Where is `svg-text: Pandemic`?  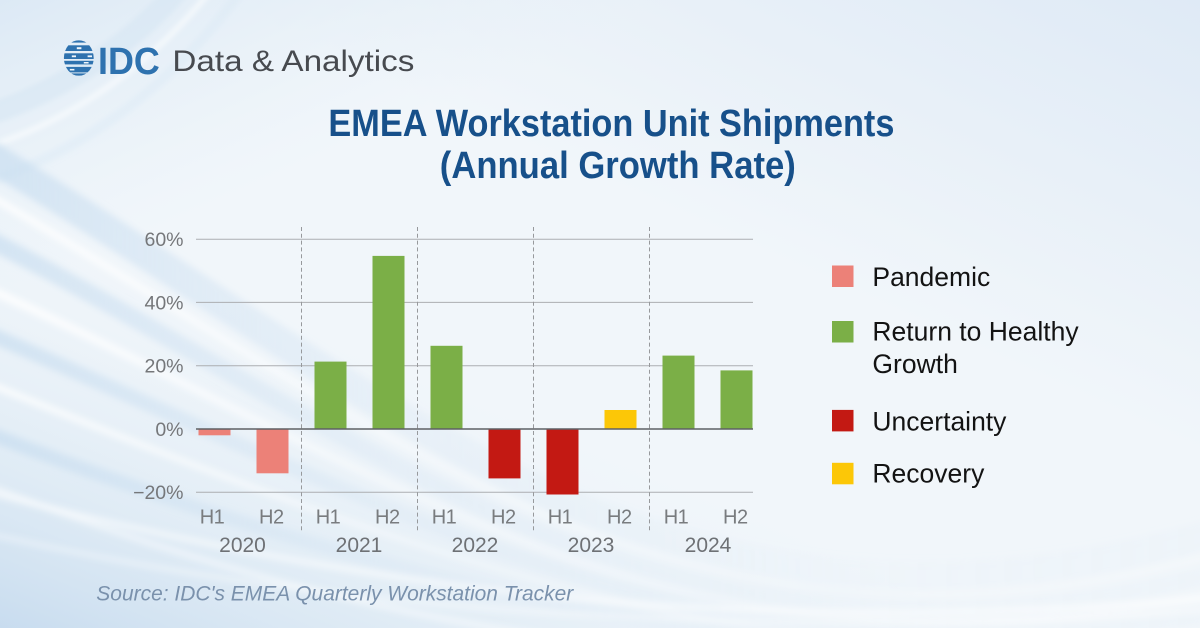
svg-text: Pandemic is located at coordinates (931, 277).